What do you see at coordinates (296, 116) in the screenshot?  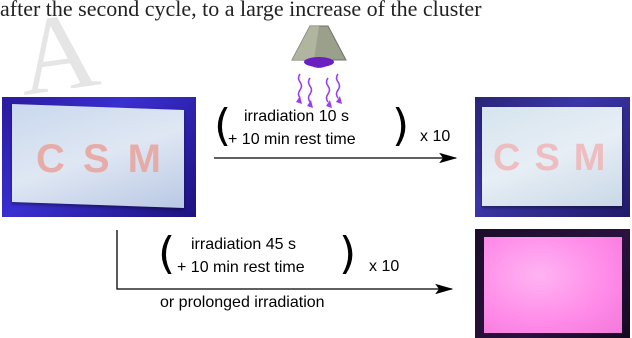 I see `condition-line-1: irradiation 10 s` at bounding box center [296, 116].